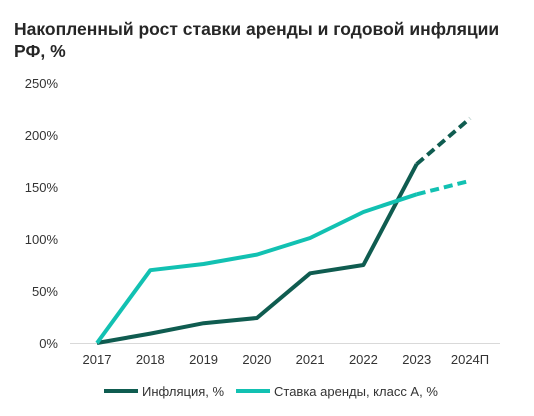  Describe the element at coordinates (416, 359) in the screenshot. I see `x-tick-label: 2023` at that location.